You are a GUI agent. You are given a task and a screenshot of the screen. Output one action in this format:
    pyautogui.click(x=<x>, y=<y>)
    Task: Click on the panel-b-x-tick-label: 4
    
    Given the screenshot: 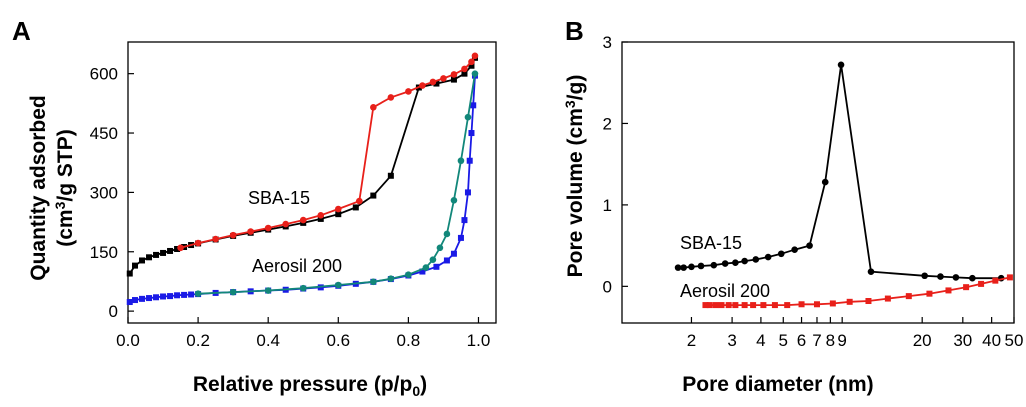 What is the action you would take?
    pyautogui.click(x=760, y=340)
    